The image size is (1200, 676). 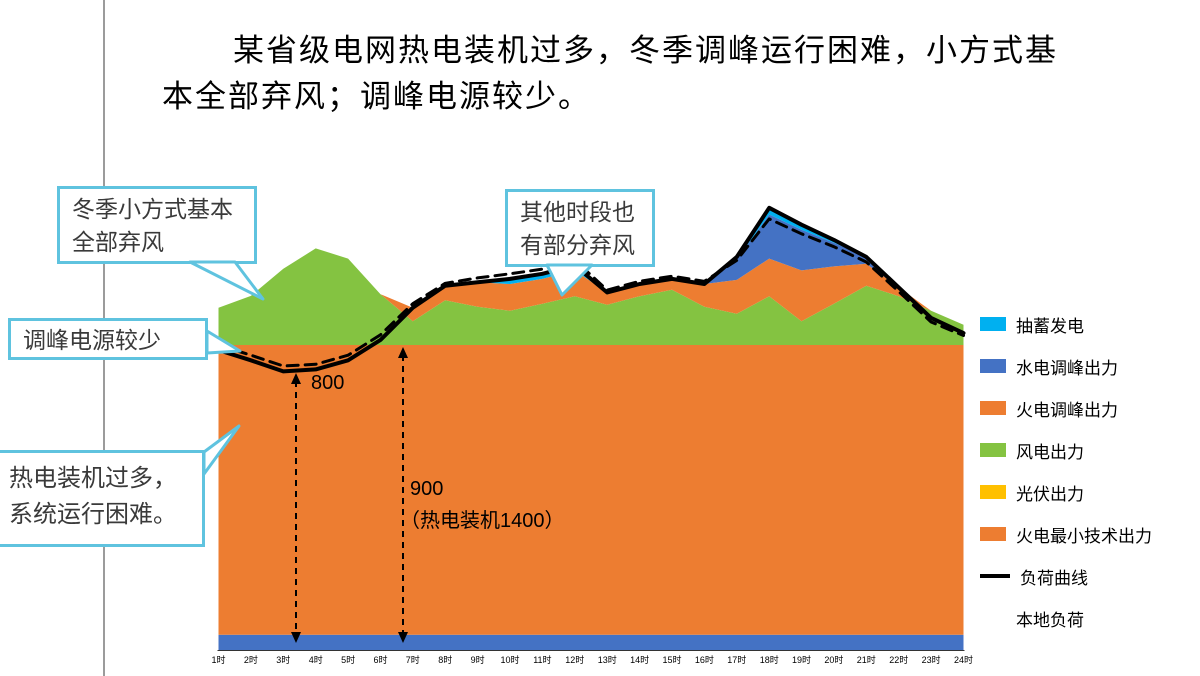 I want to click on callout-thermal-tail, so click(x=221, y=450).